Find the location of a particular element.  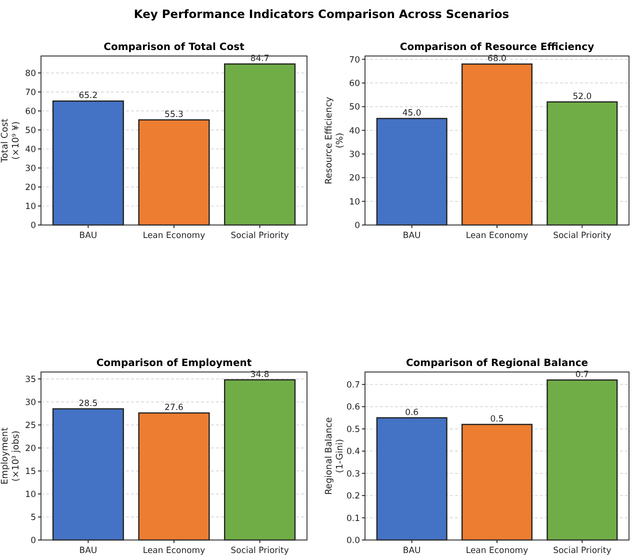

y-axis-title: Total Cost (×10⁹ ¥) is located at coordinates (11, 141).